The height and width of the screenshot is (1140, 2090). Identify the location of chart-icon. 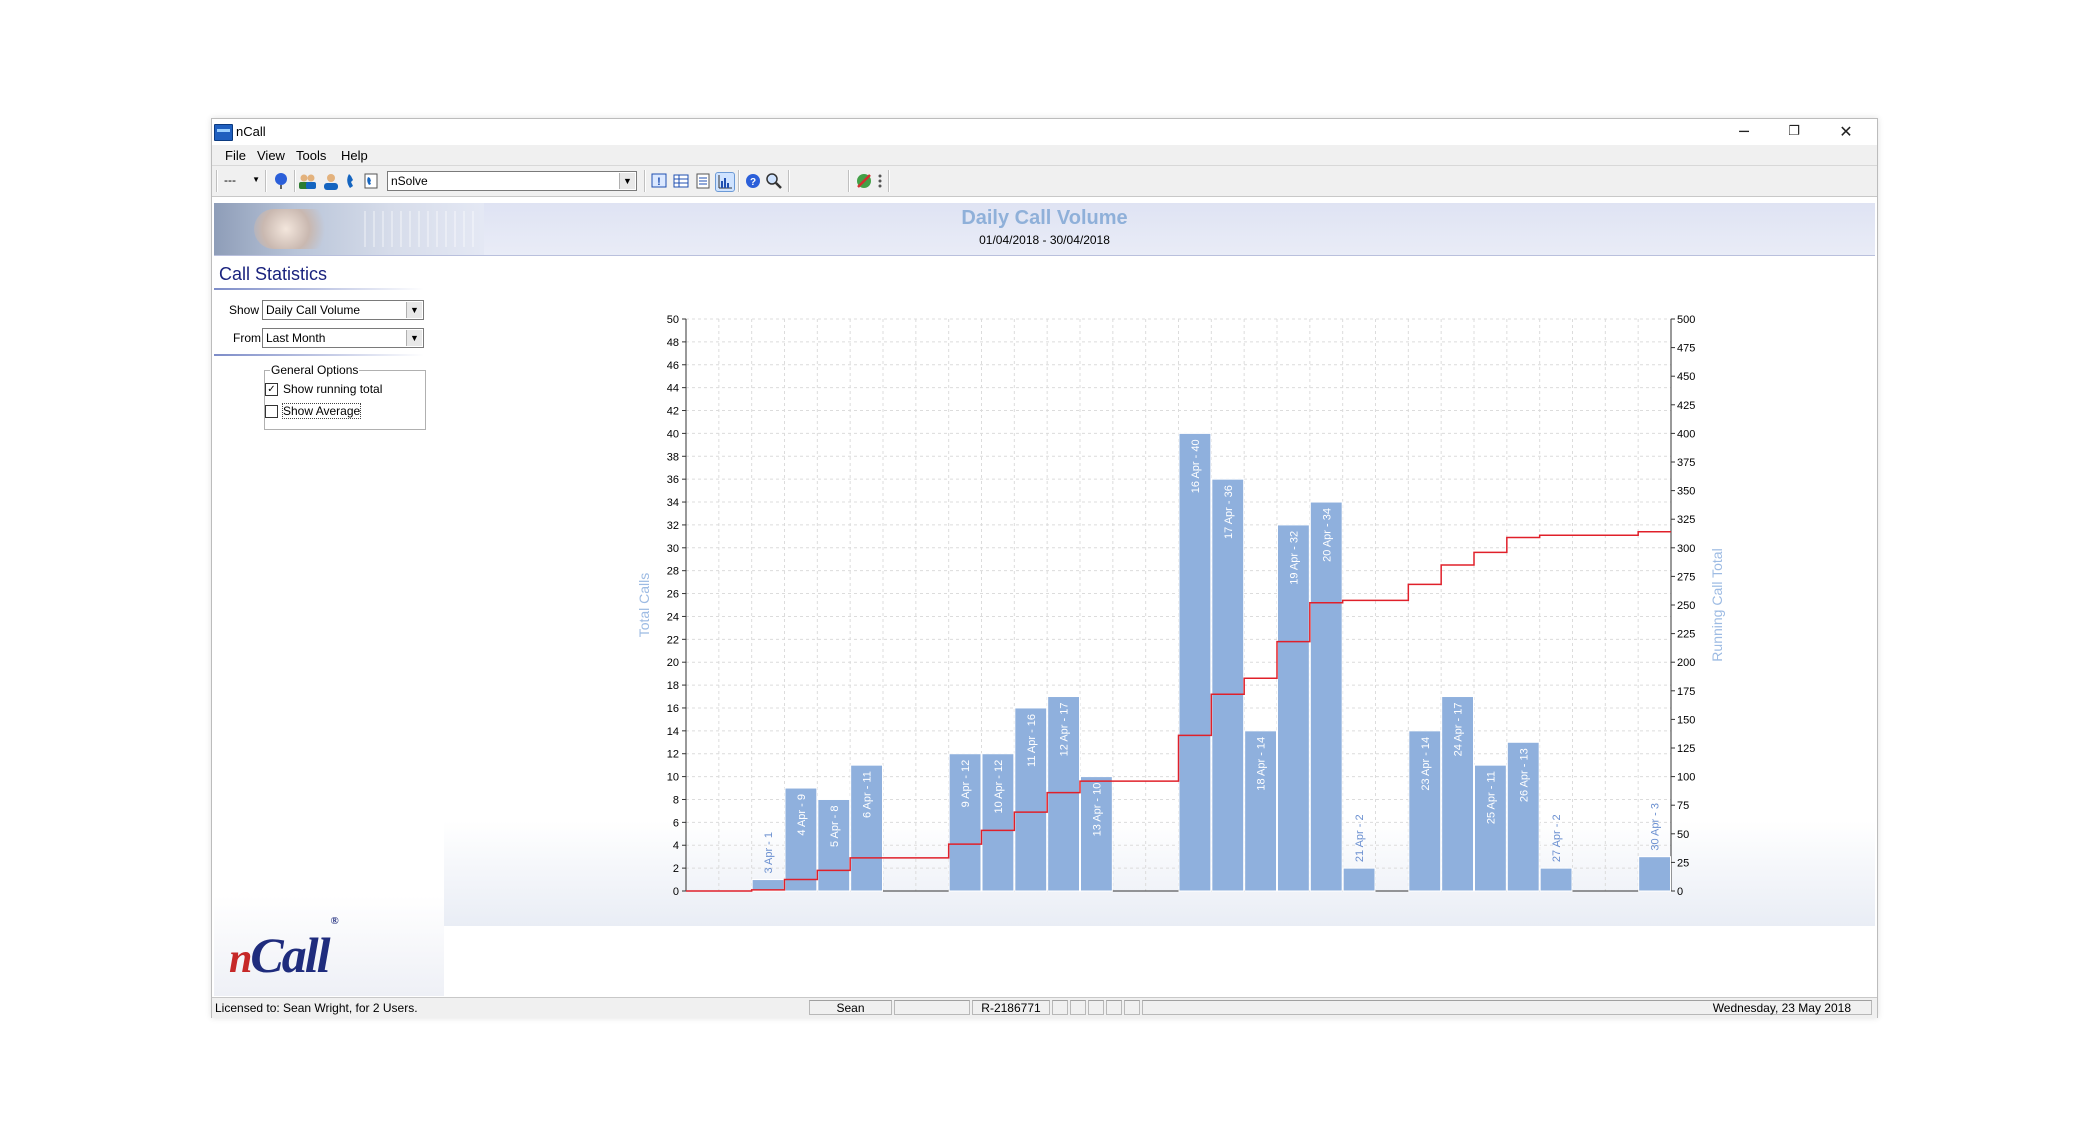
(725, 182).